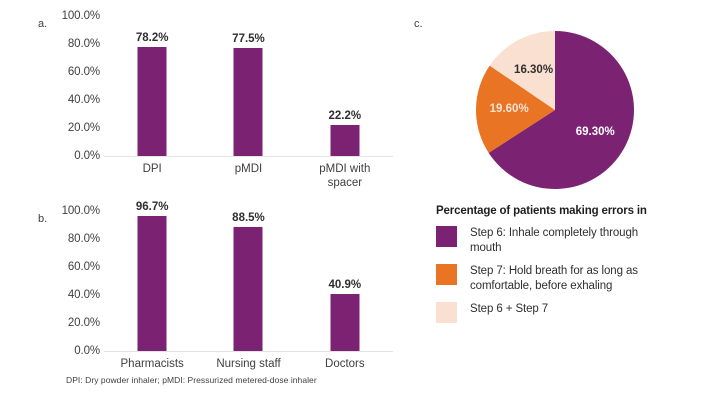  What do you see at coordinates (248, 351) in the screenshot?
I see `x-axis-line-panel-b` at bounding box center [248, 351].